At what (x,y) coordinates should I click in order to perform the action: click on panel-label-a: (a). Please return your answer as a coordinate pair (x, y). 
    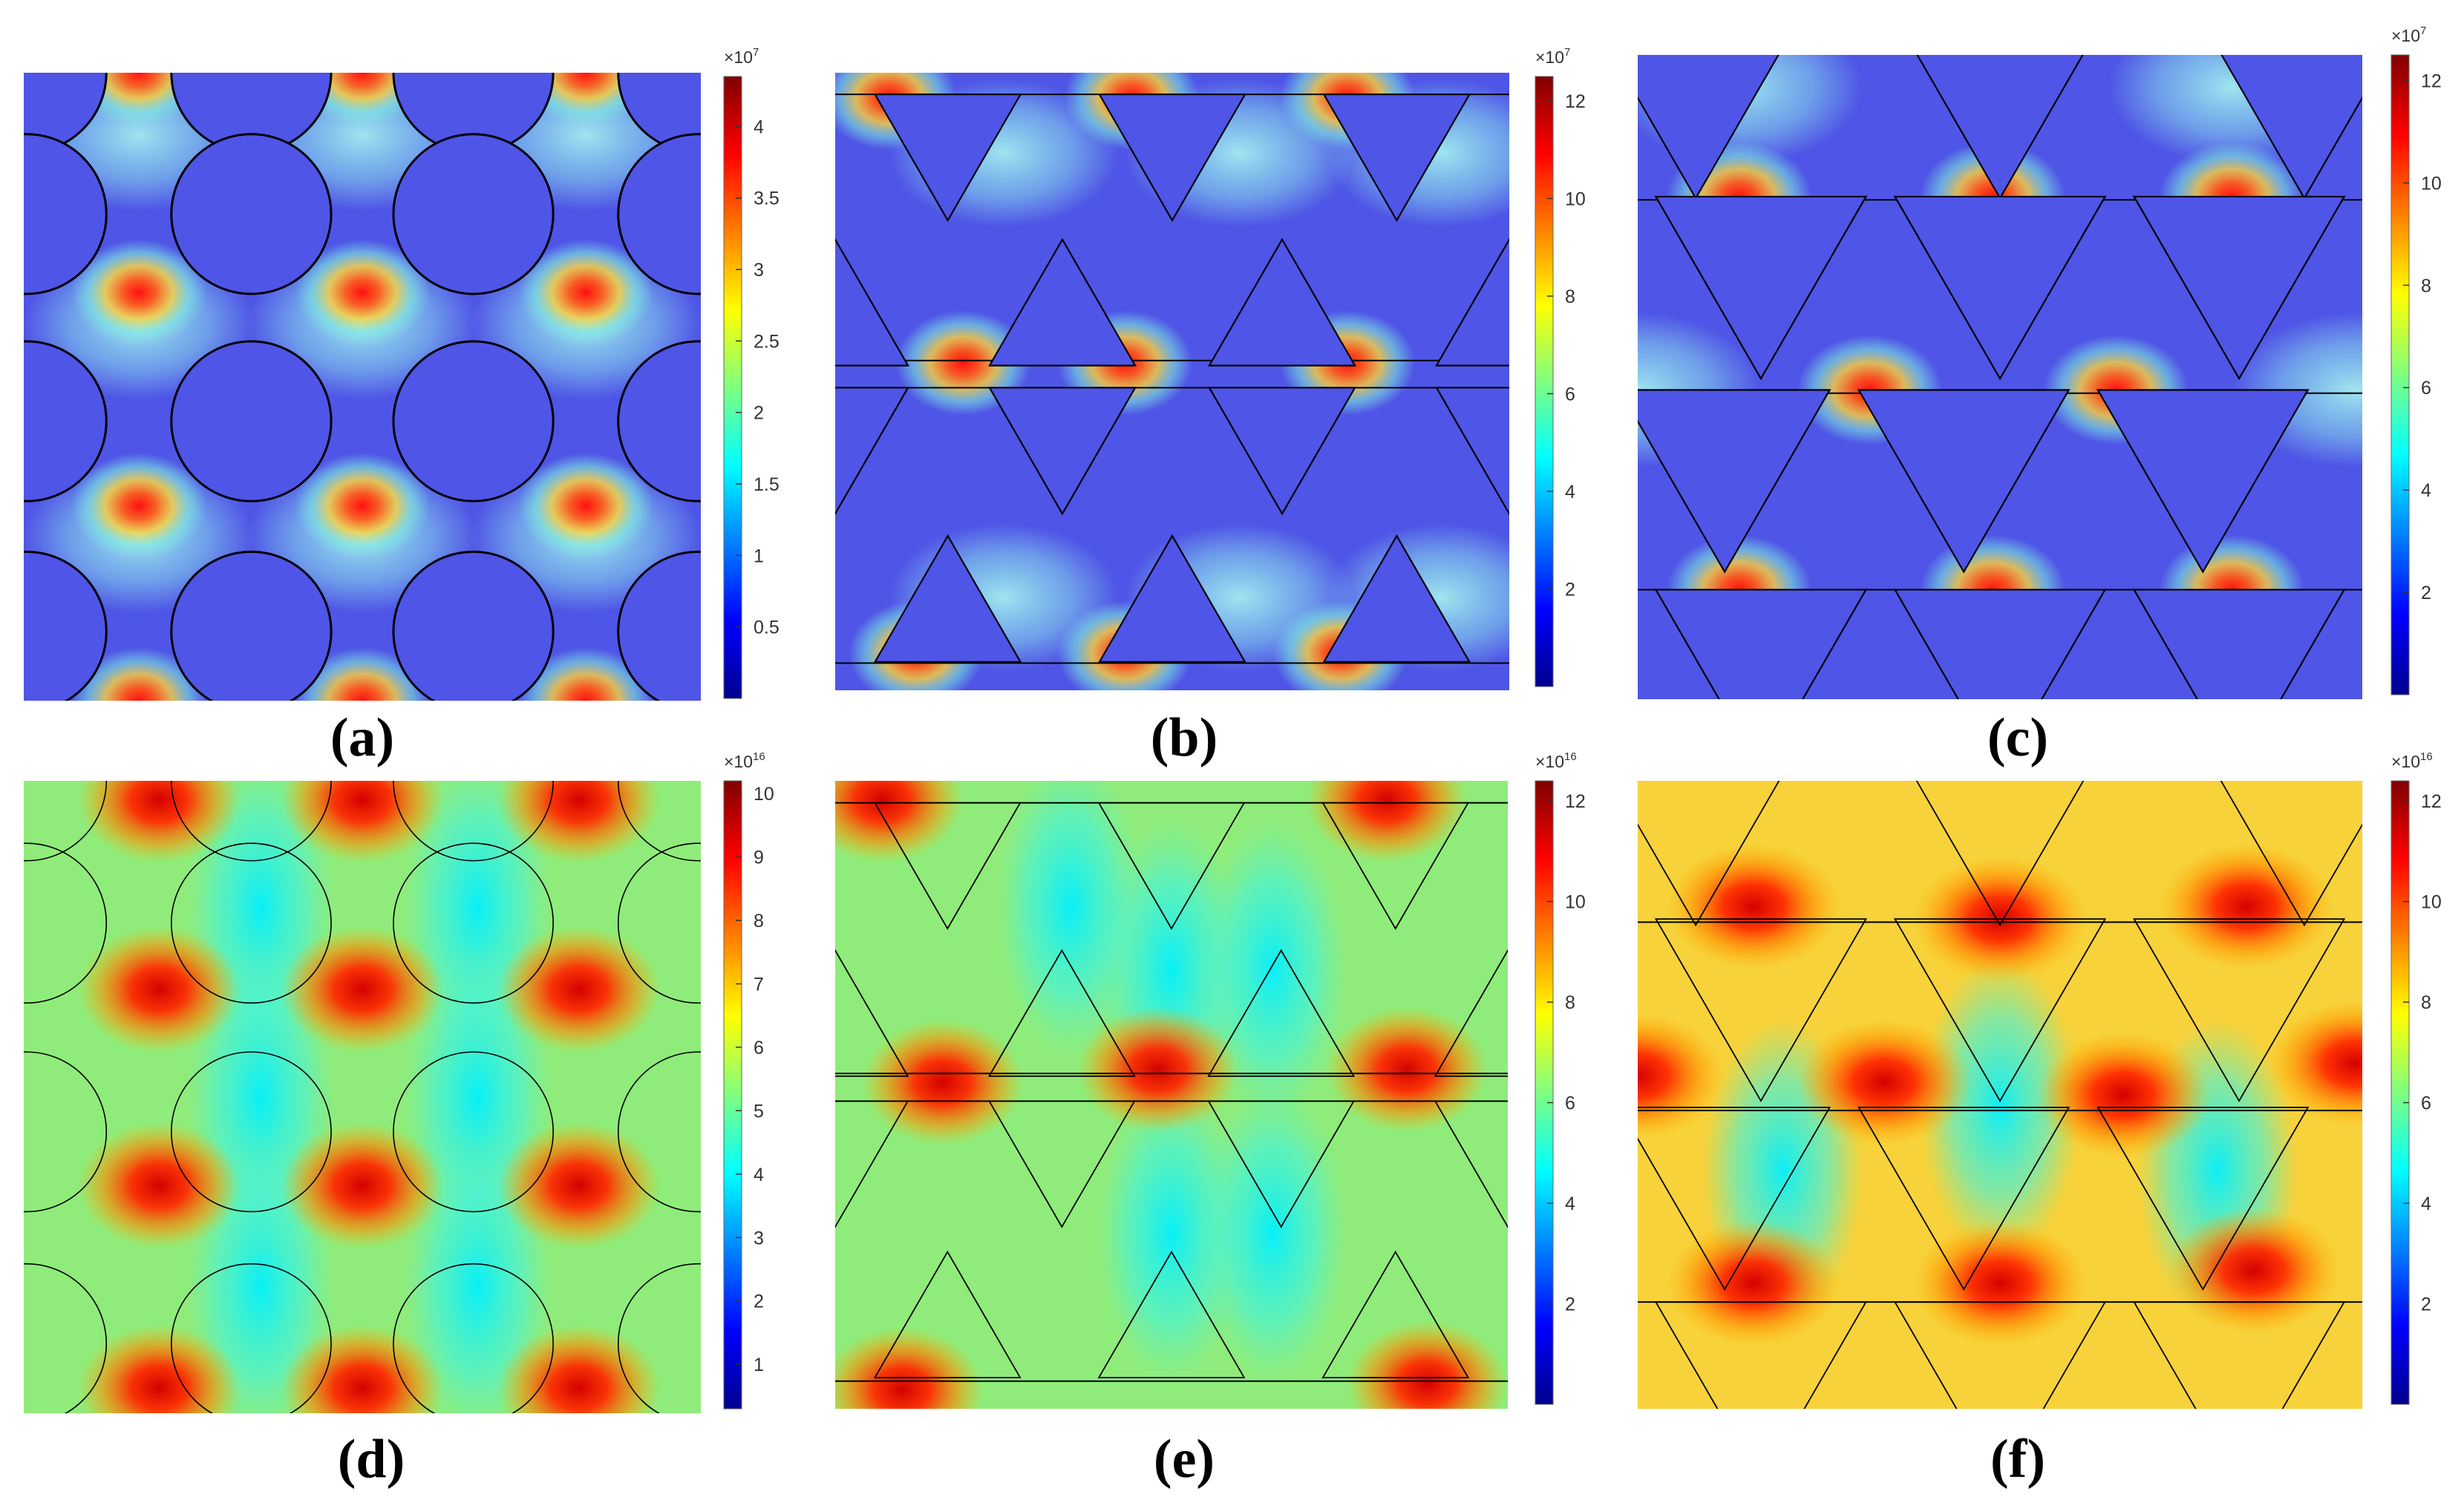
    Looking at the image, I should click on (362, 737).